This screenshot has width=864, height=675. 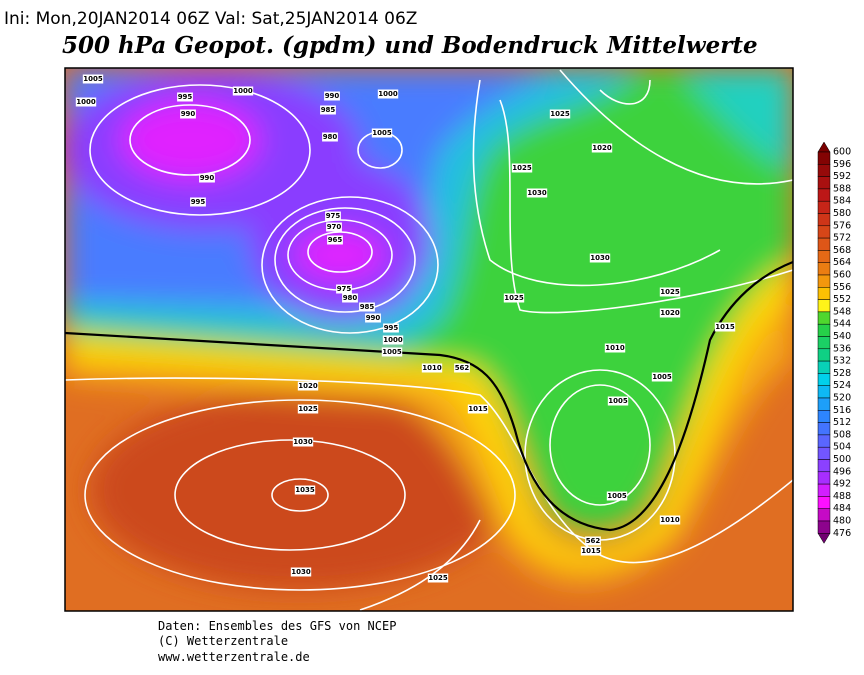 I want to click on colorbar-label: 476, so click(x=842, y=533).